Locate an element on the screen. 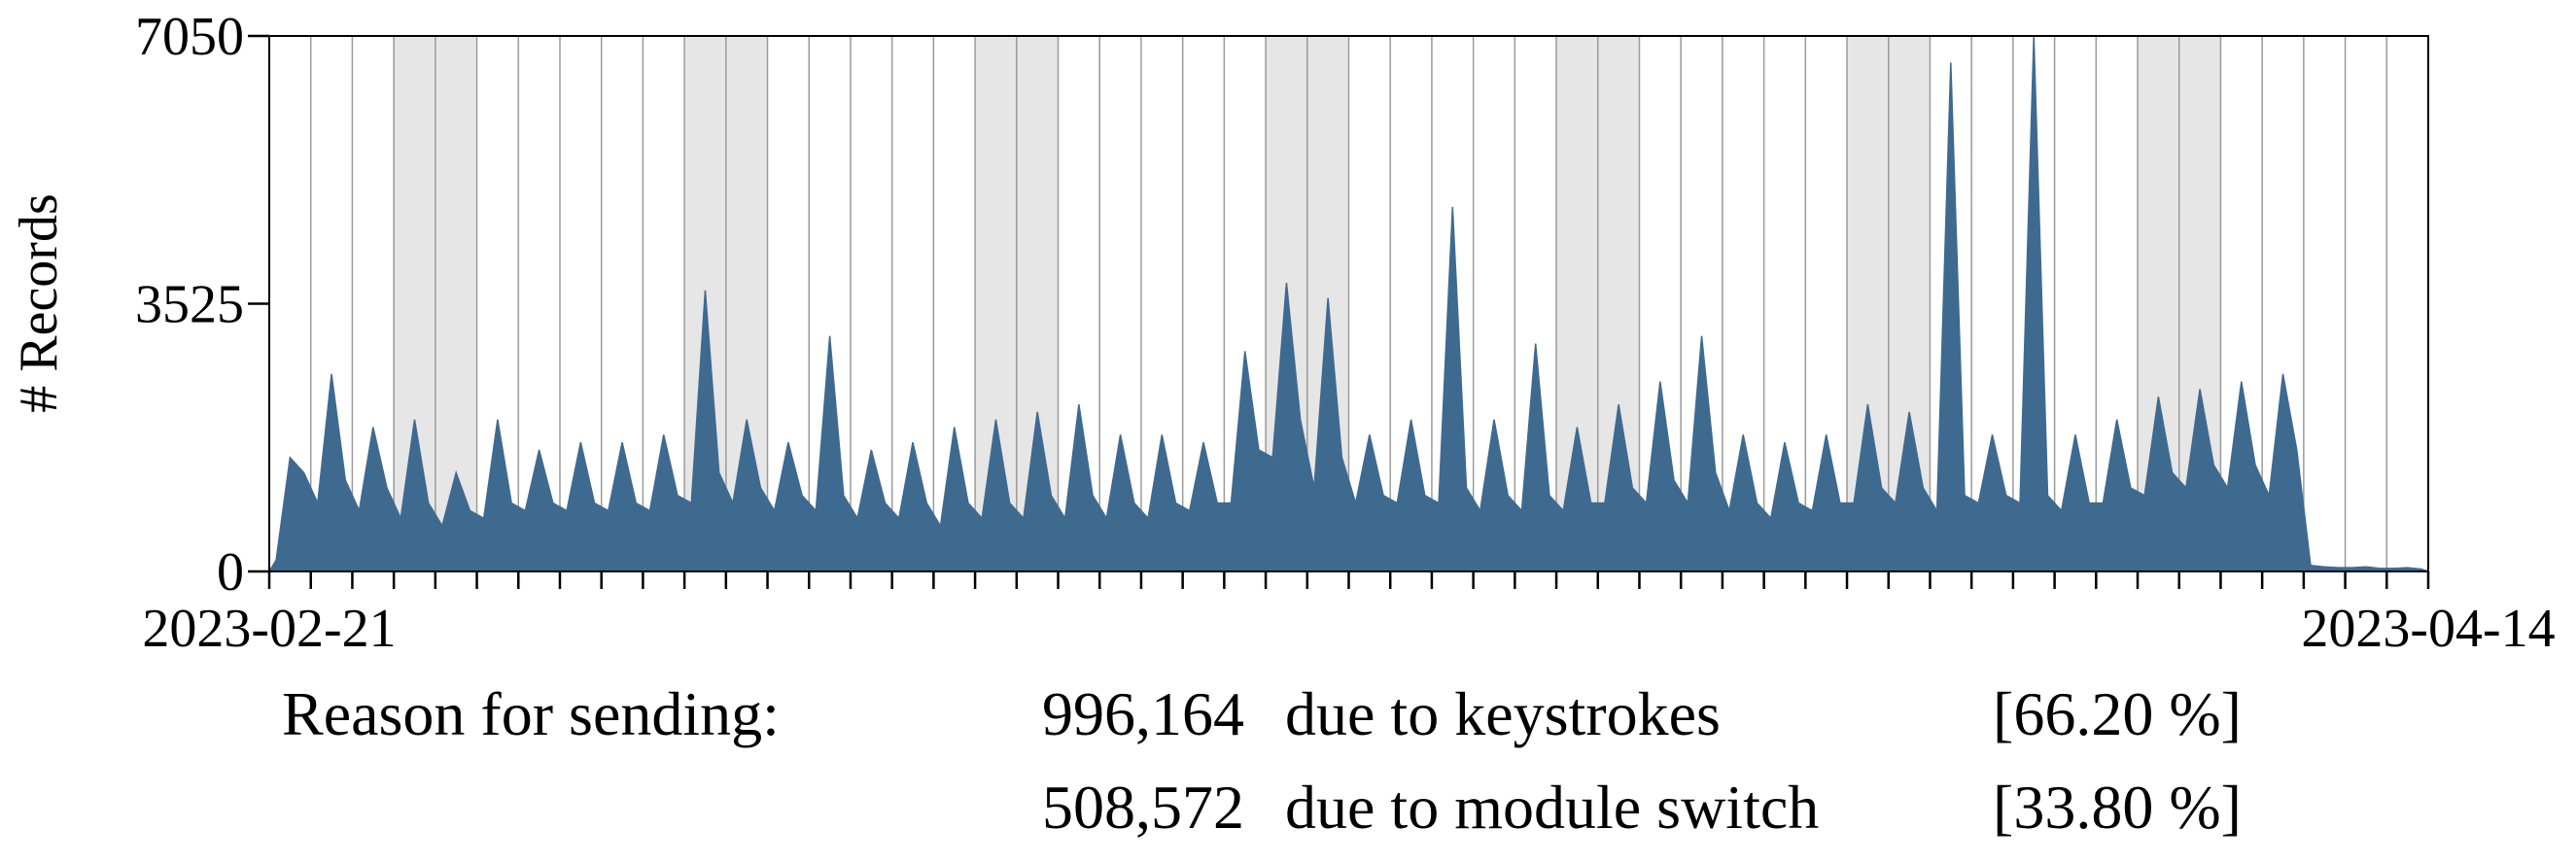 The image size is (2576, 863). y-tick-label: 0 is located at coordinates (231, 572).